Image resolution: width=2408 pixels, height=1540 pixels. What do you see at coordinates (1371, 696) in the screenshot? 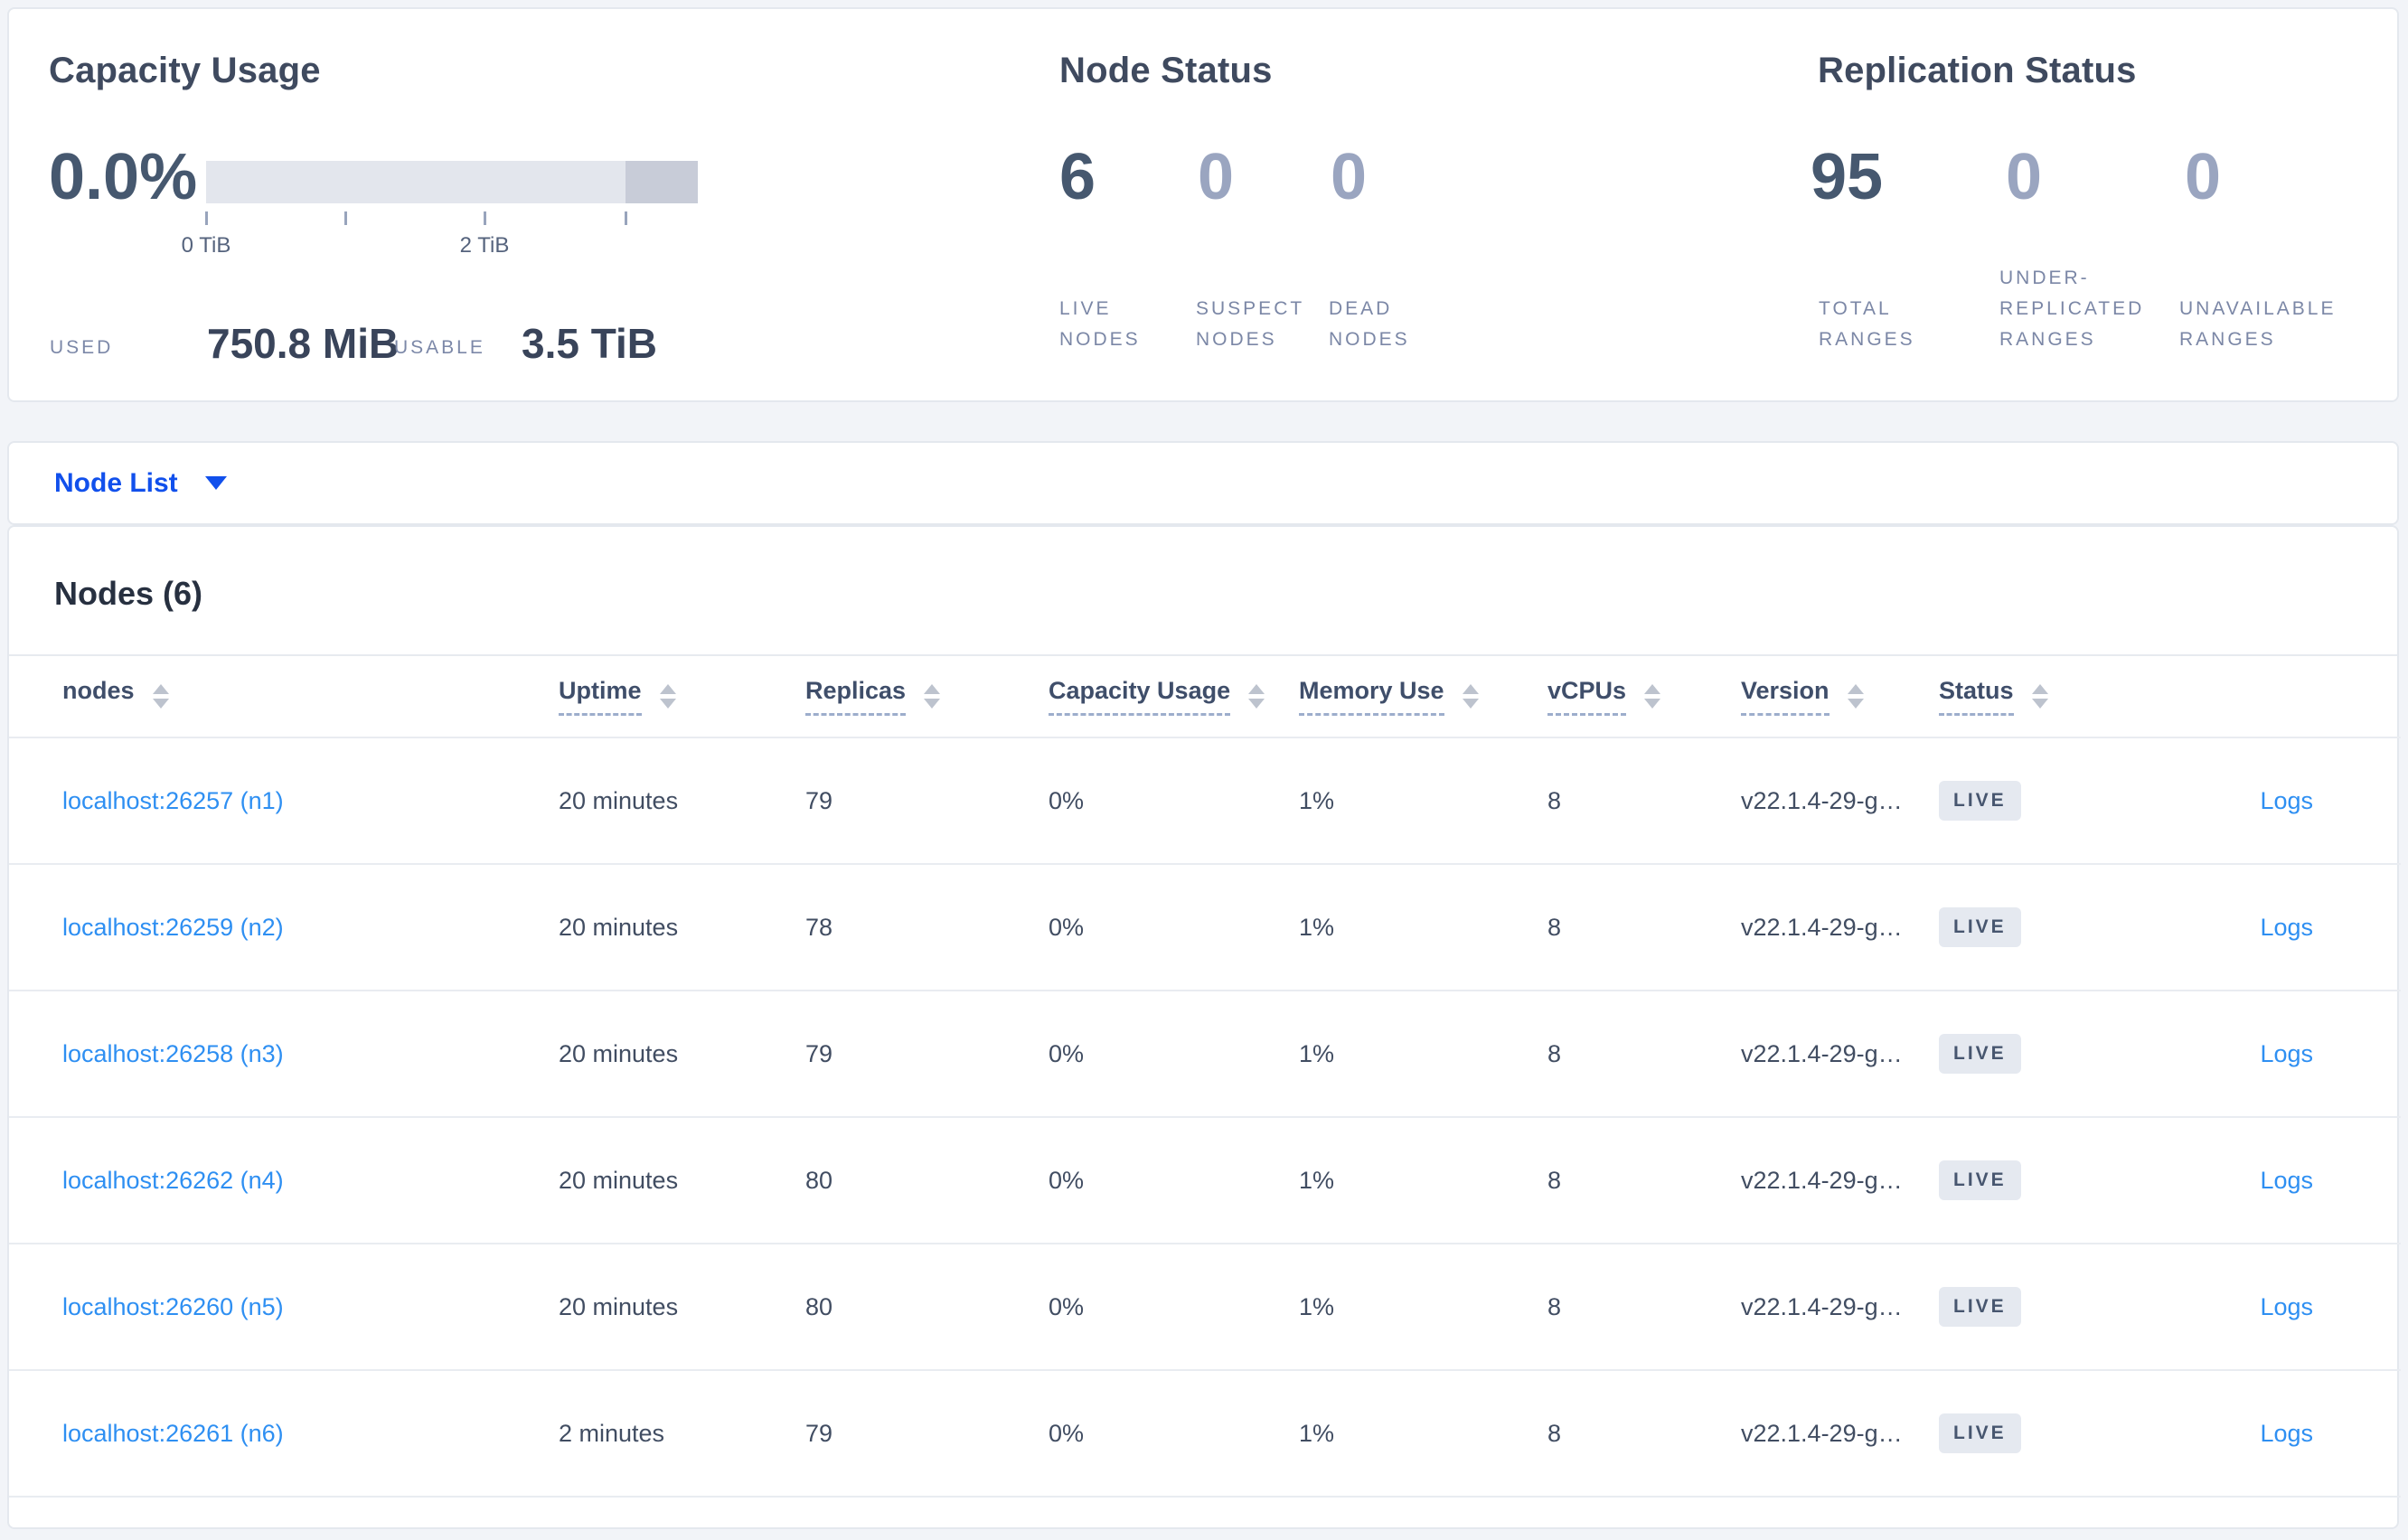
I see `column-header-memory-use-label: Memory Use` at bounding box center [1371, 696].